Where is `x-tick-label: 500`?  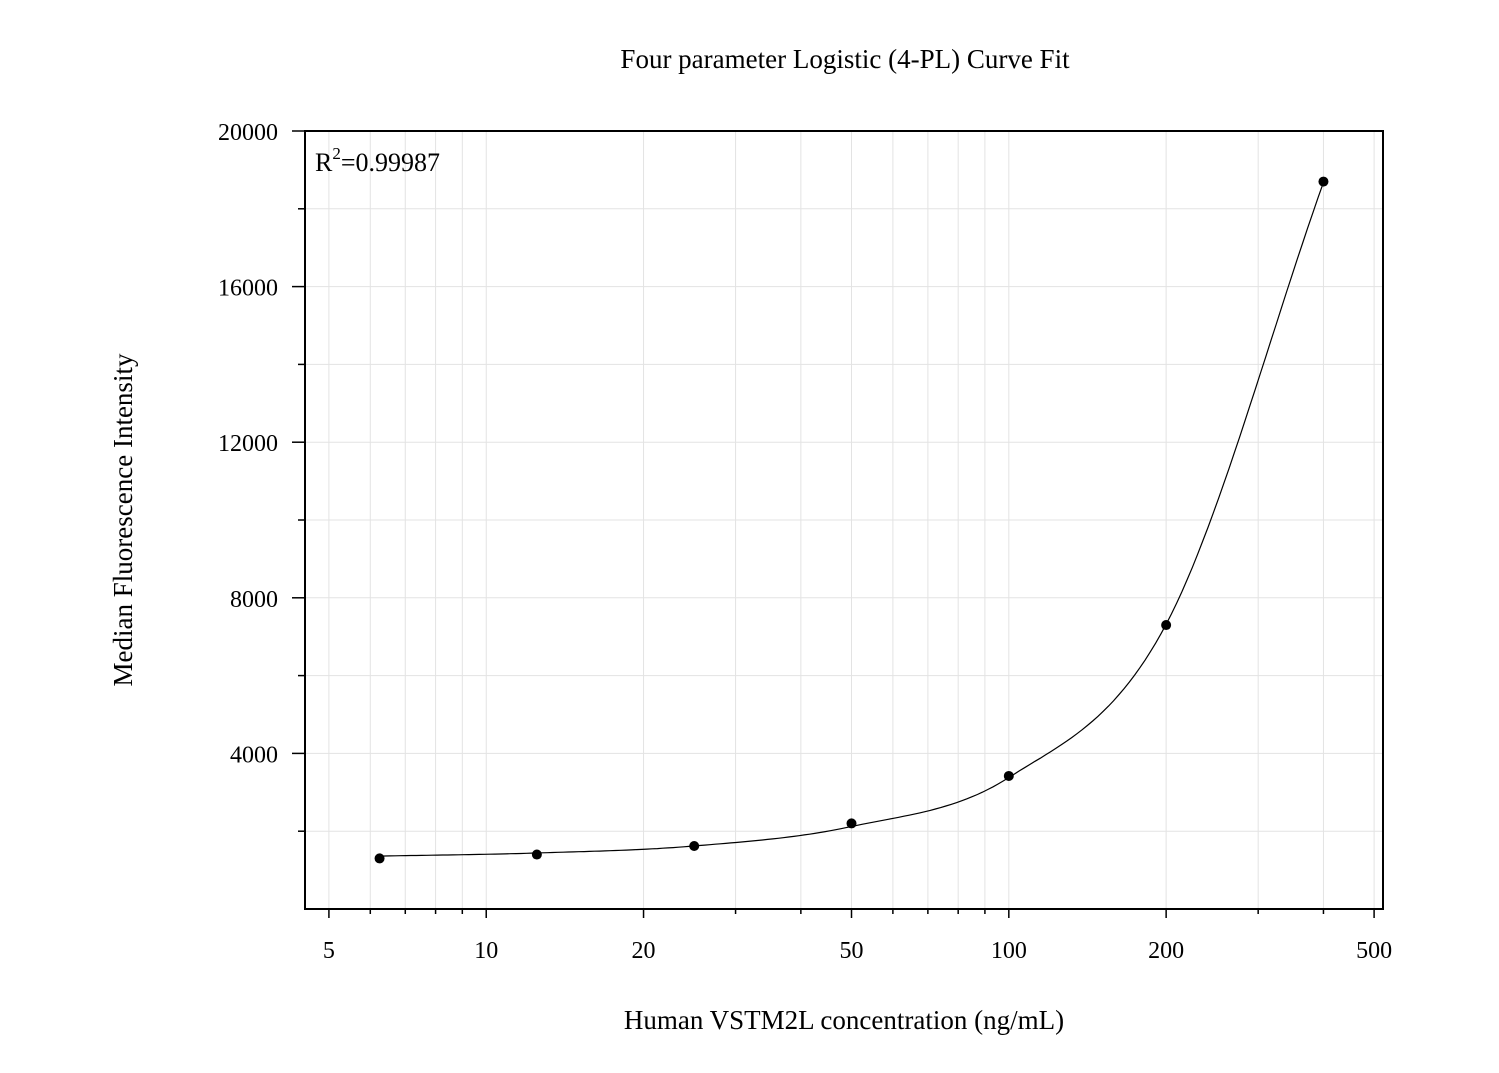
x-tick-label: 500 is located at coordinates (1374, 951).